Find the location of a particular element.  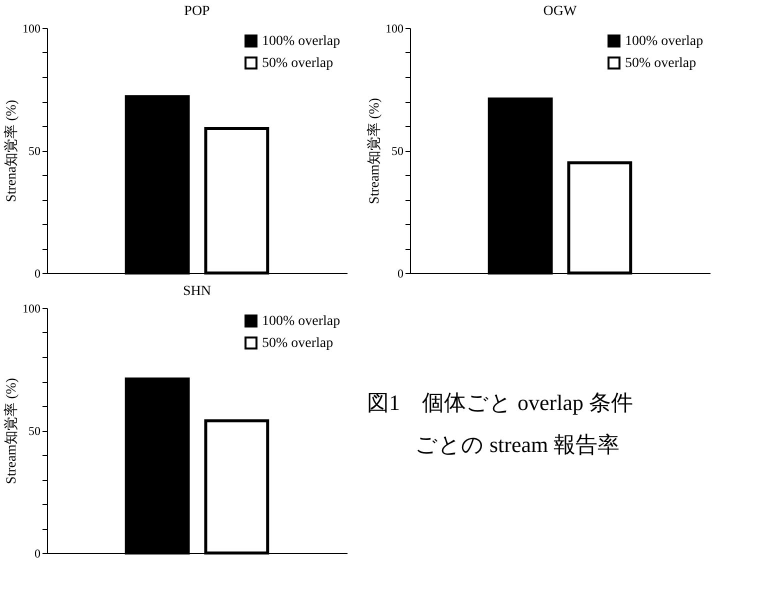

caption: 図1 個体ごと overlap 条件 is located at coordinates (500, 402).